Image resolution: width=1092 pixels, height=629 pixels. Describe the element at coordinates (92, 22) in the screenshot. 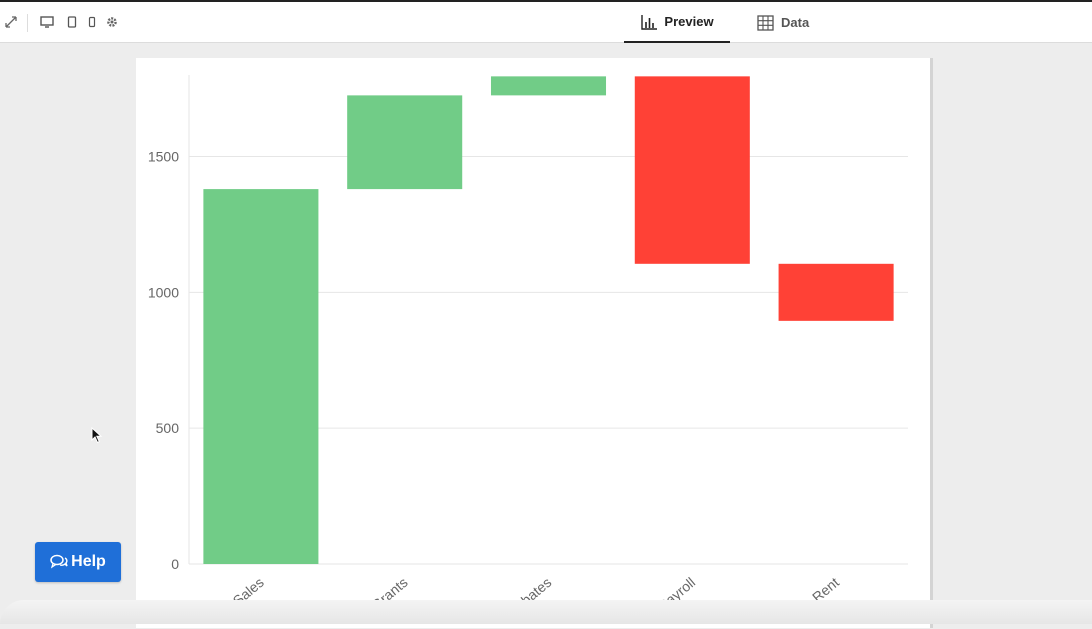

I see `mobile-icon` at that location.